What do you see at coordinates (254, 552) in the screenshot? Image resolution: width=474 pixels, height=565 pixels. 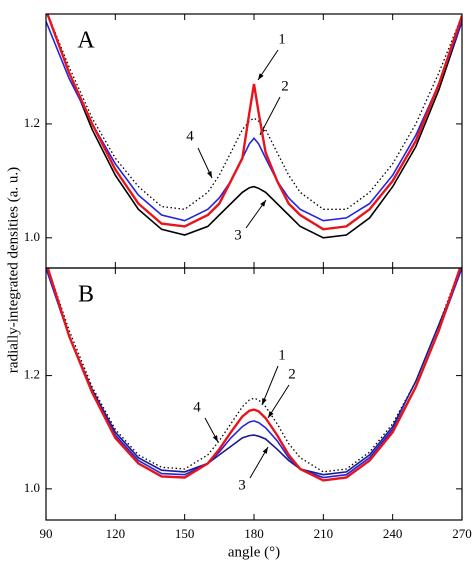 I see `x-axis-label: angle (°)` at bounding box center [254, 552].